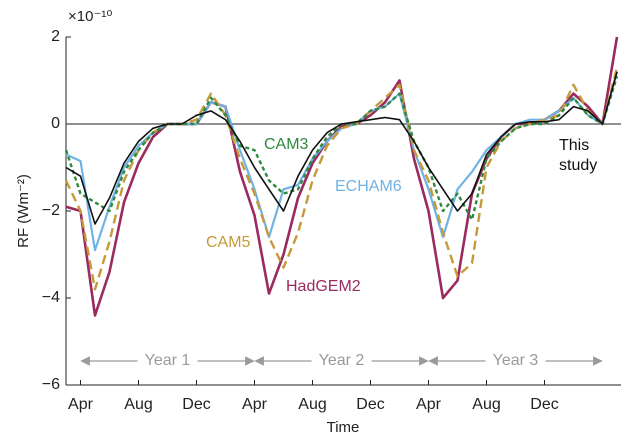  What do you see at coordinates (51, 384) in the screenshot?
I see `y-tick-label: −6` at bounding box center [51, 384].